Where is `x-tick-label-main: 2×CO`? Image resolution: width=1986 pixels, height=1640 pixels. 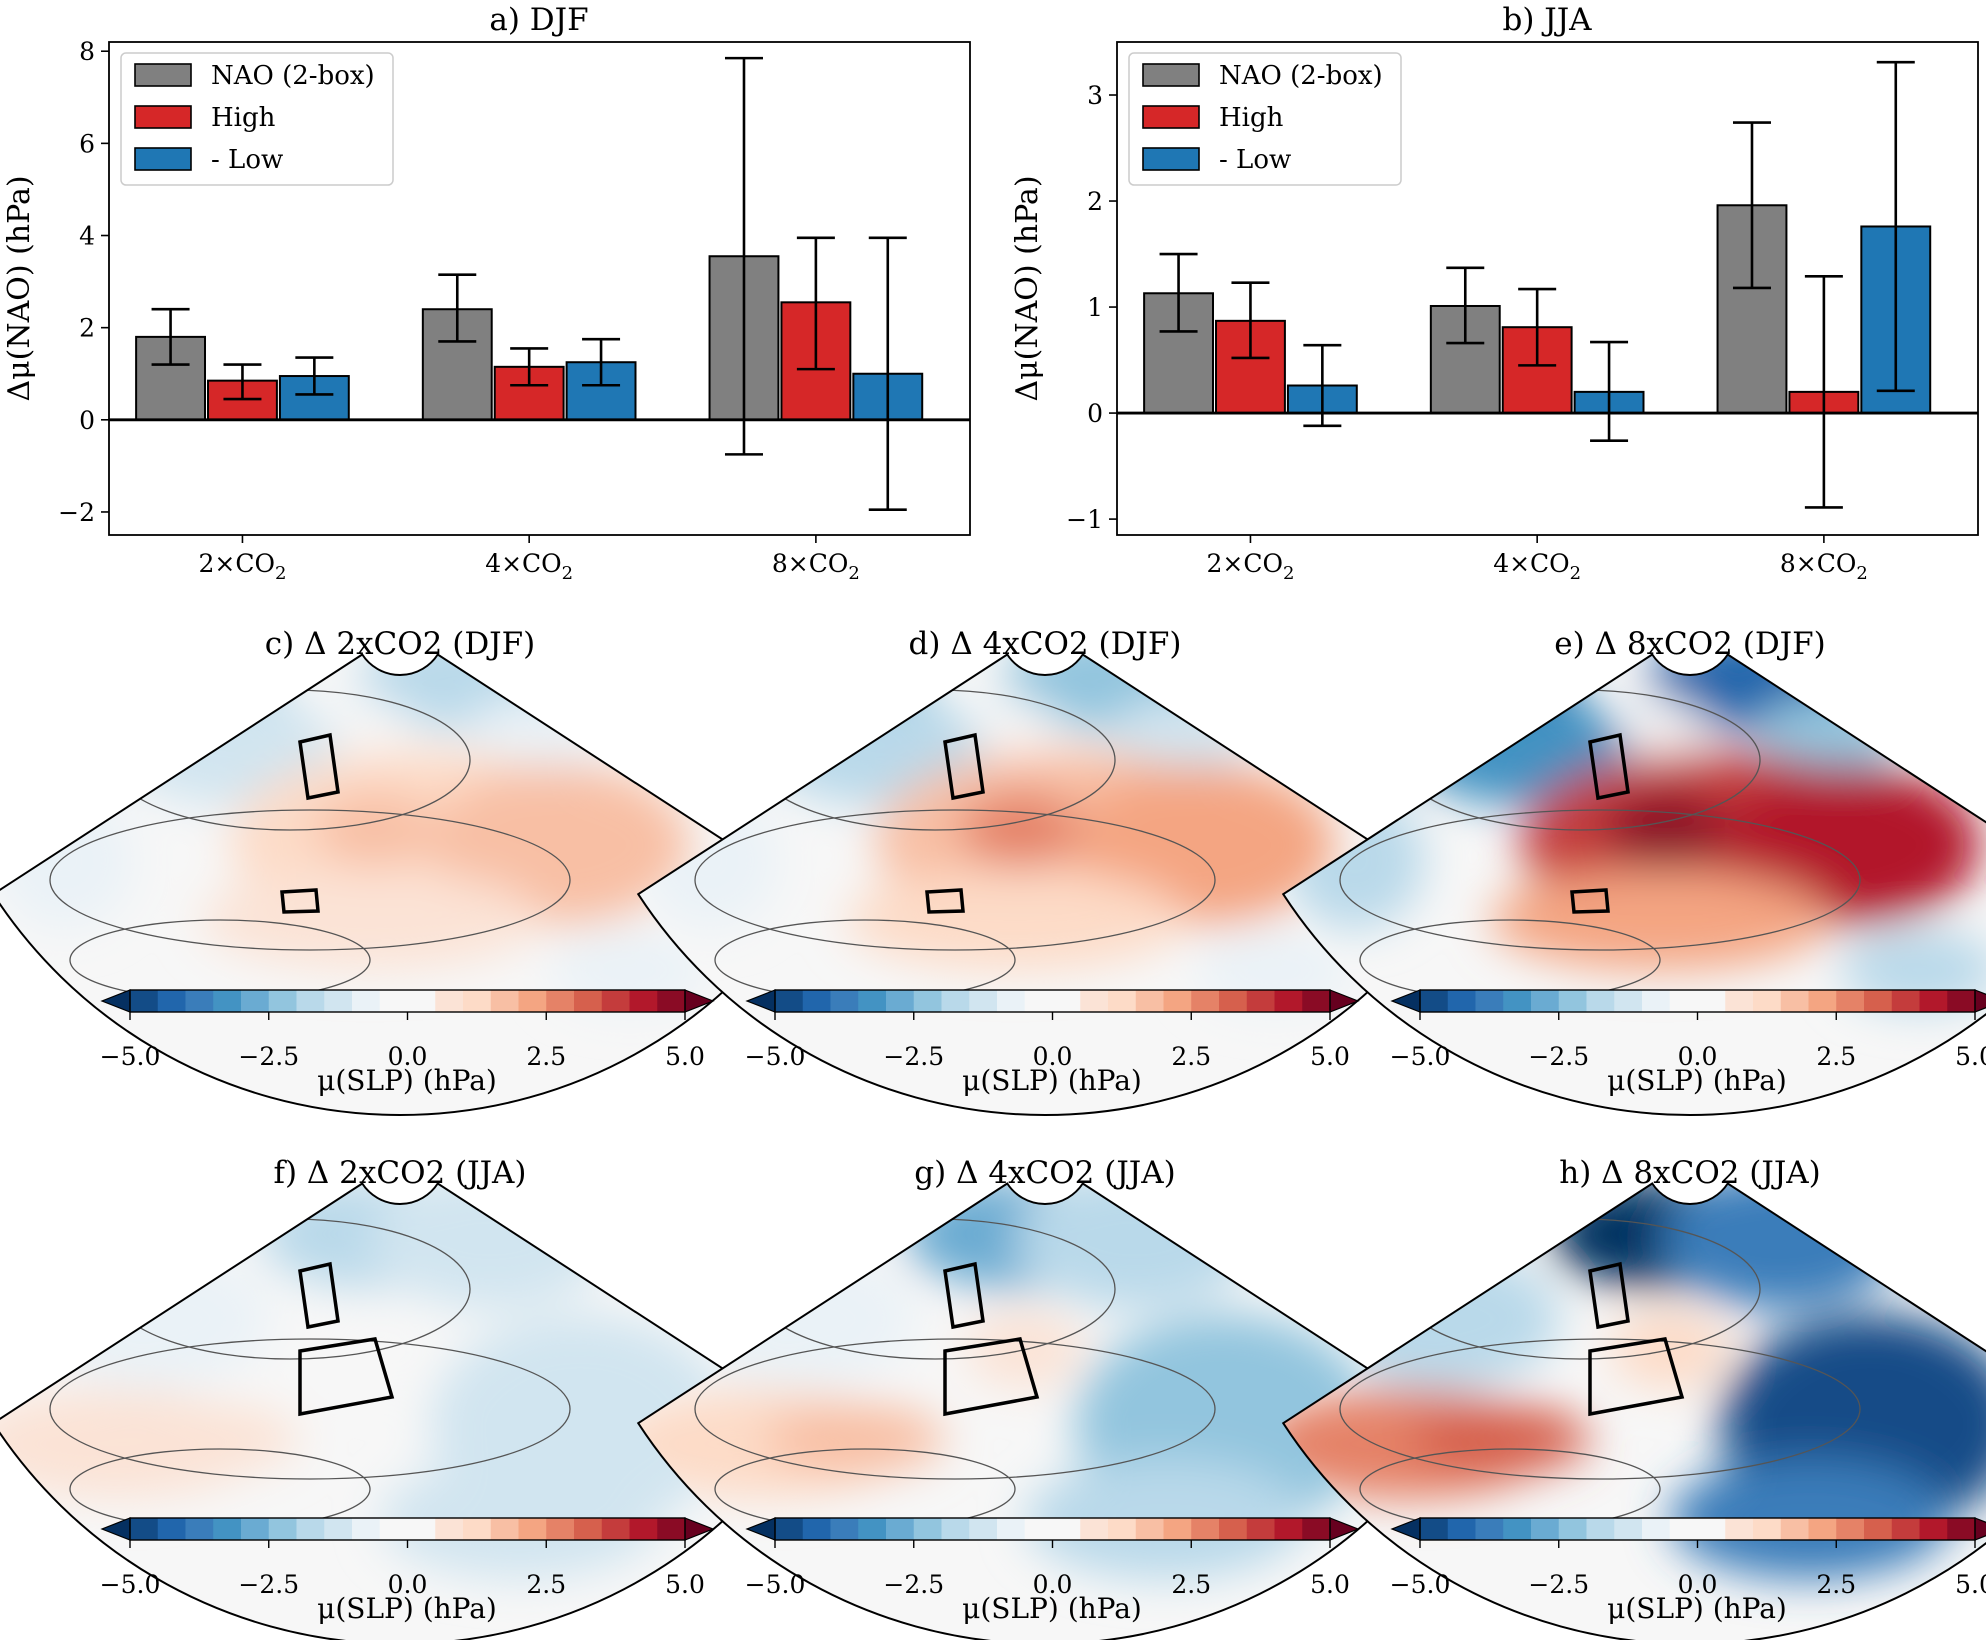
x-tick-label-main: 2×CO is located at coordinates (236, 563).